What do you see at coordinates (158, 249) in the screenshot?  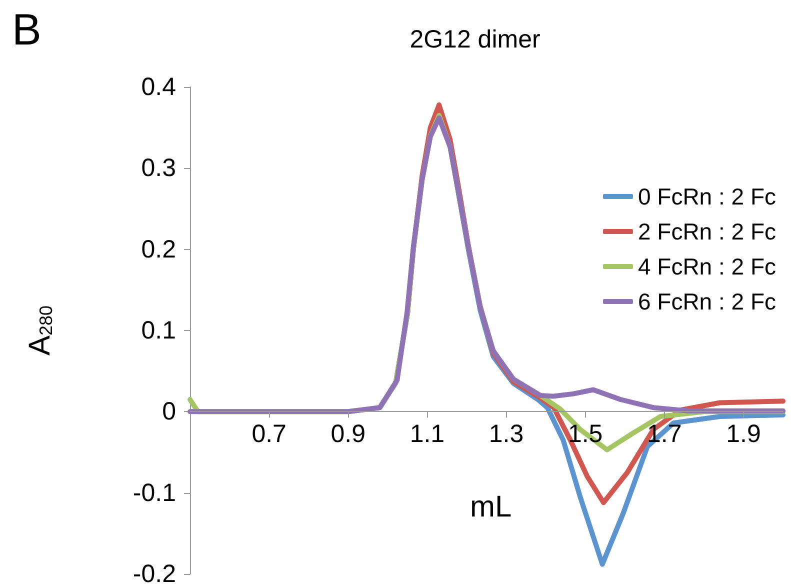 I see `y-tick-label: 0.2` at bounding box center [158, 249].